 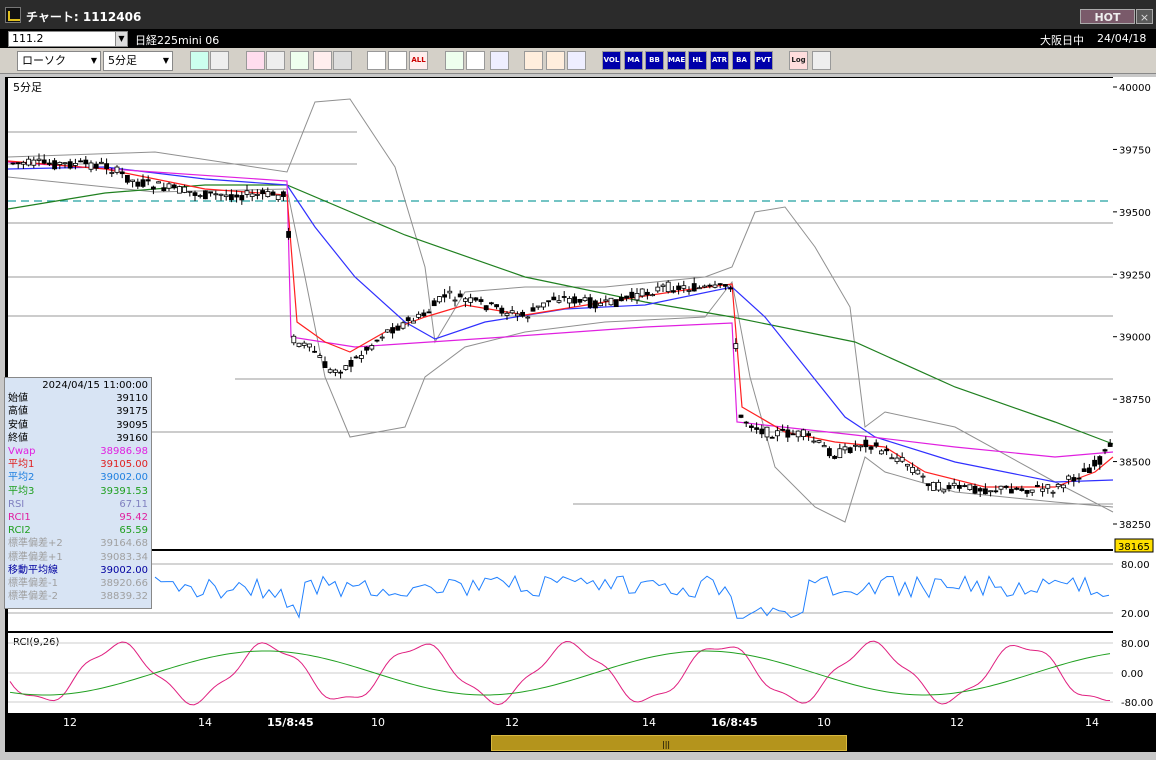 What do you see at coordinates (27, 87) in the screenshot?
I see `timeframe-label: 5分足` at bounding box center [27, 87].